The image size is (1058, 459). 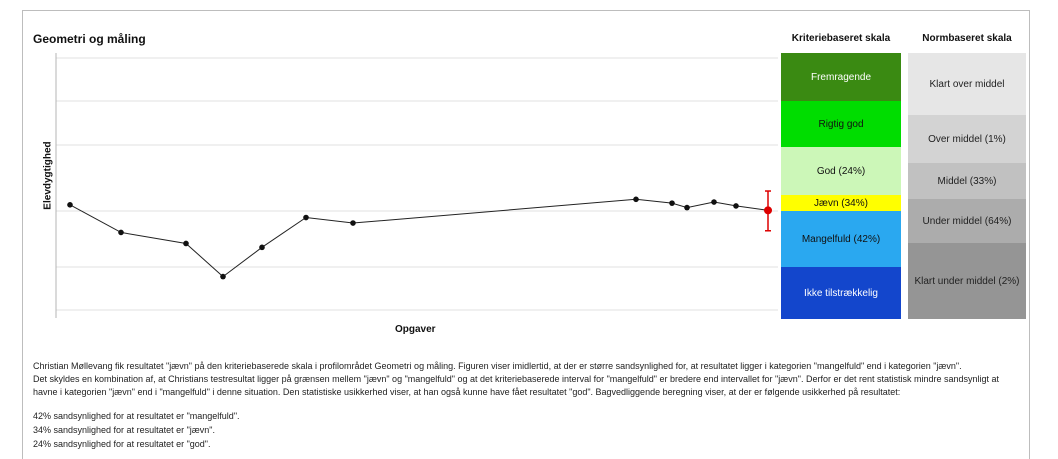 What do you see at coordinates (967, 181) in the screenshot?
I see `norm-band-2: Middel (33%)` at bounding box center [967, 181].